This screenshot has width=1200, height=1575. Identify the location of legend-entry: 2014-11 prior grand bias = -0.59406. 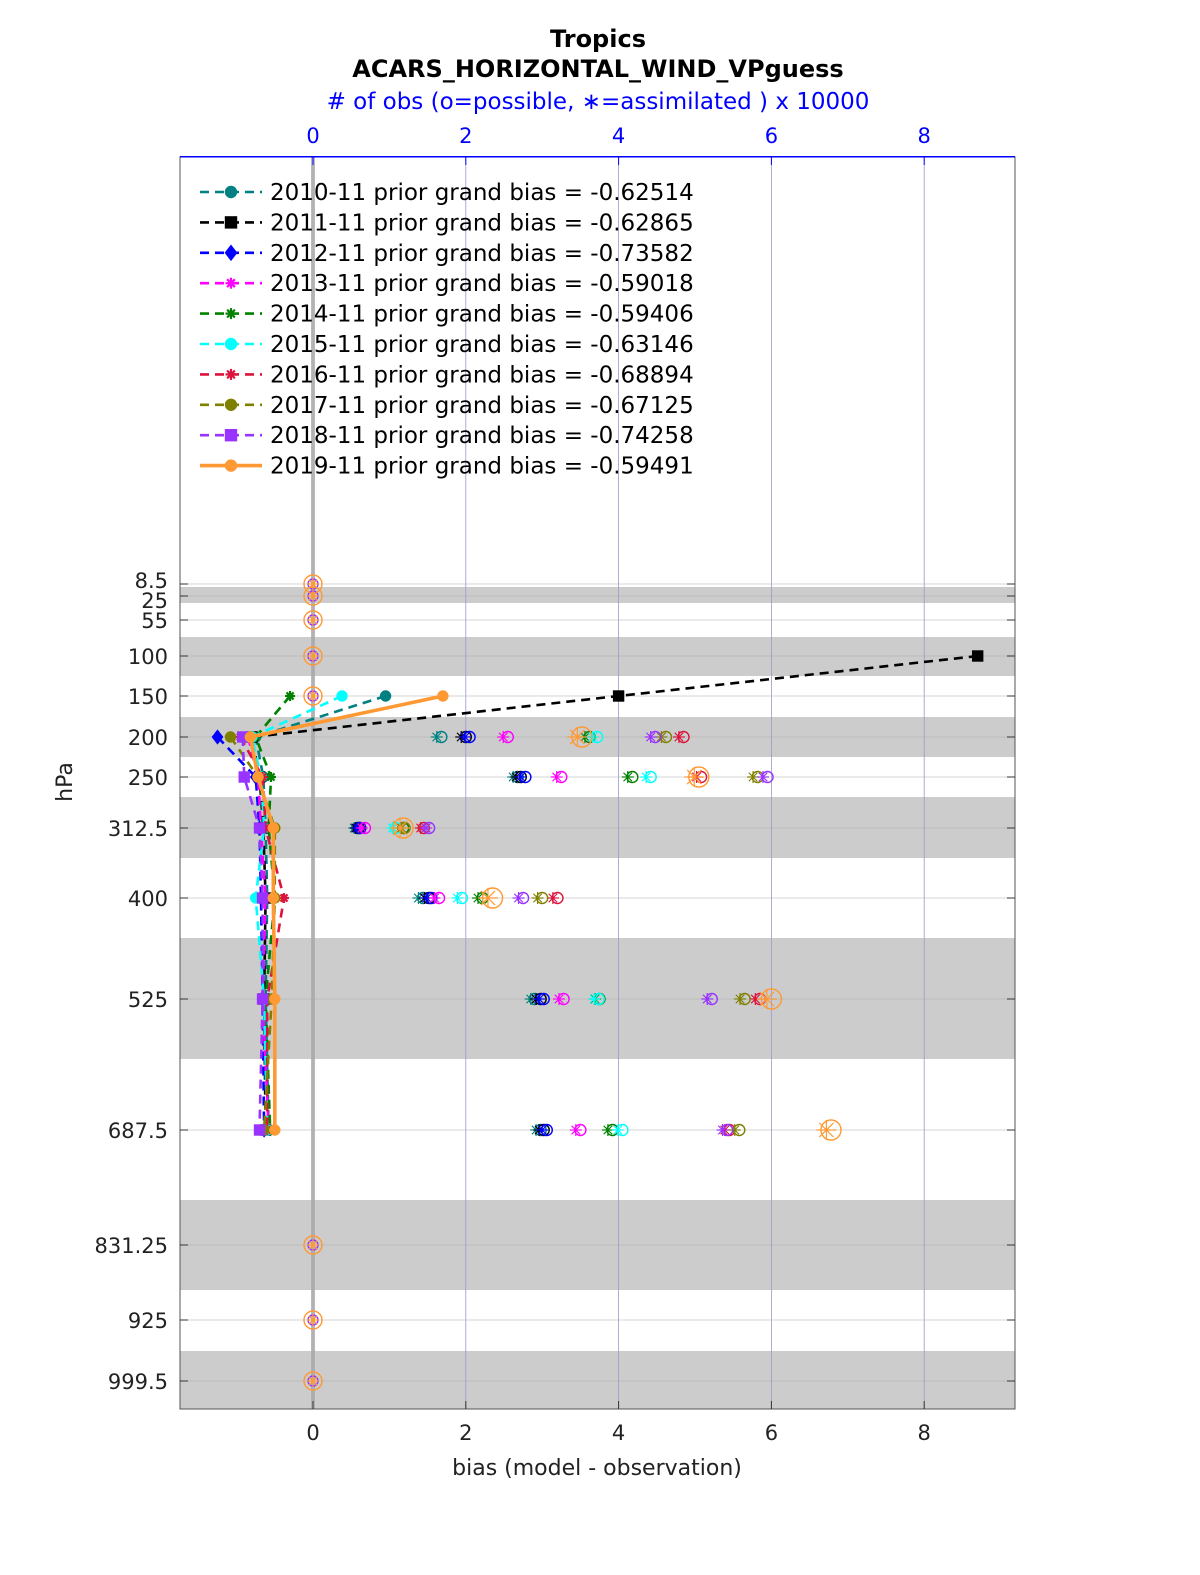
(482, 315).